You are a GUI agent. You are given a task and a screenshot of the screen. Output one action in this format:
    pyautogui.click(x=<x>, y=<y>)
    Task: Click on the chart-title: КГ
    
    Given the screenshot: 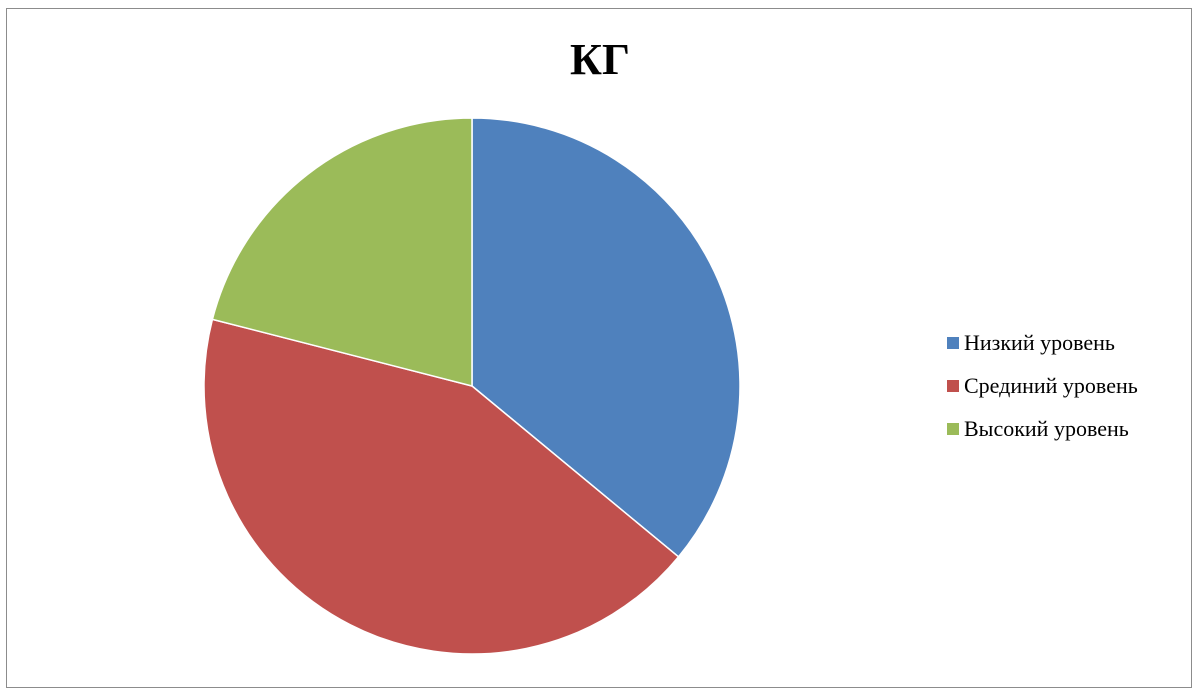 What is the action you would take?
    pyautogui.click(x=600, y=59)
    